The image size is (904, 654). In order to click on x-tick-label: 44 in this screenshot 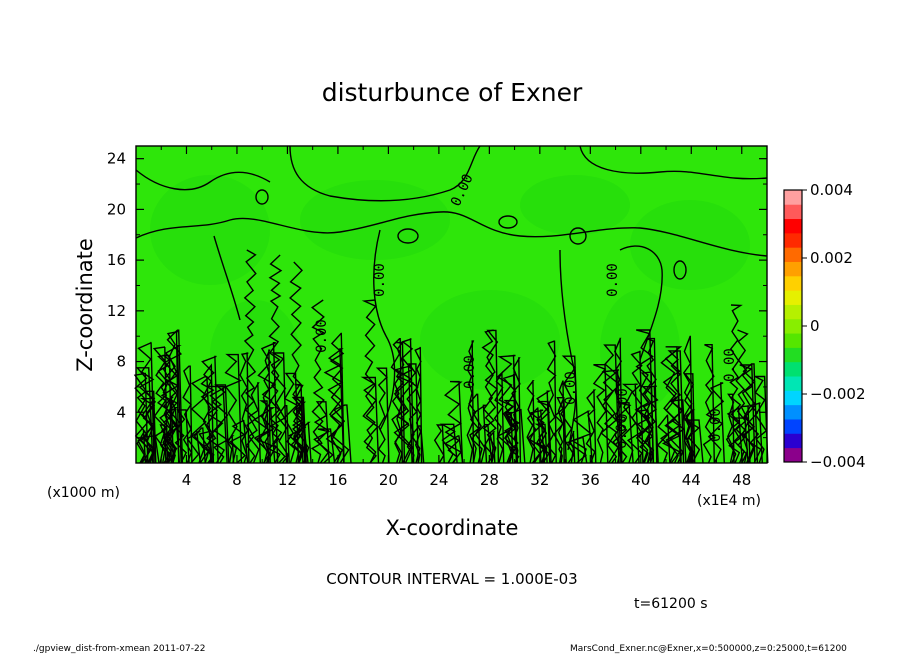, I will do `click(691, 480)`.